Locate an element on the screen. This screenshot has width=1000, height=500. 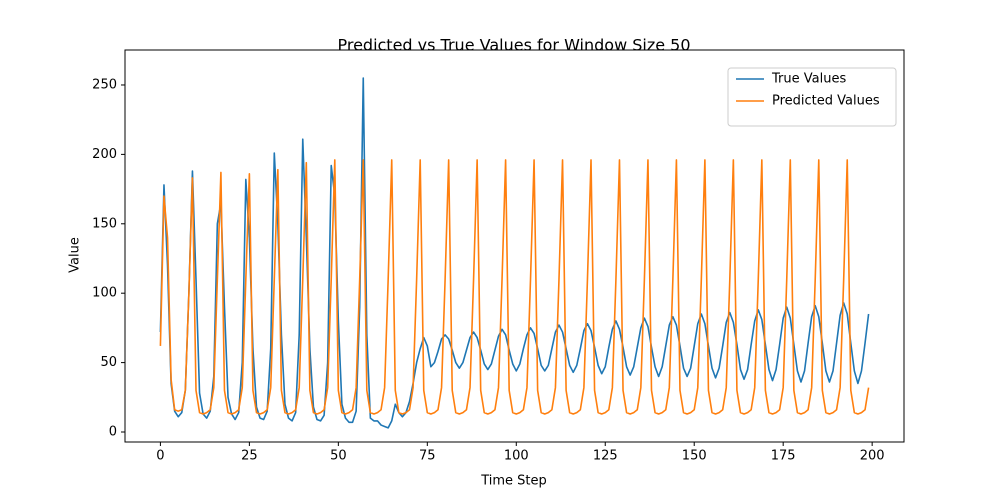
legend-label: Predicted Values is located at coordinates (826, 101).